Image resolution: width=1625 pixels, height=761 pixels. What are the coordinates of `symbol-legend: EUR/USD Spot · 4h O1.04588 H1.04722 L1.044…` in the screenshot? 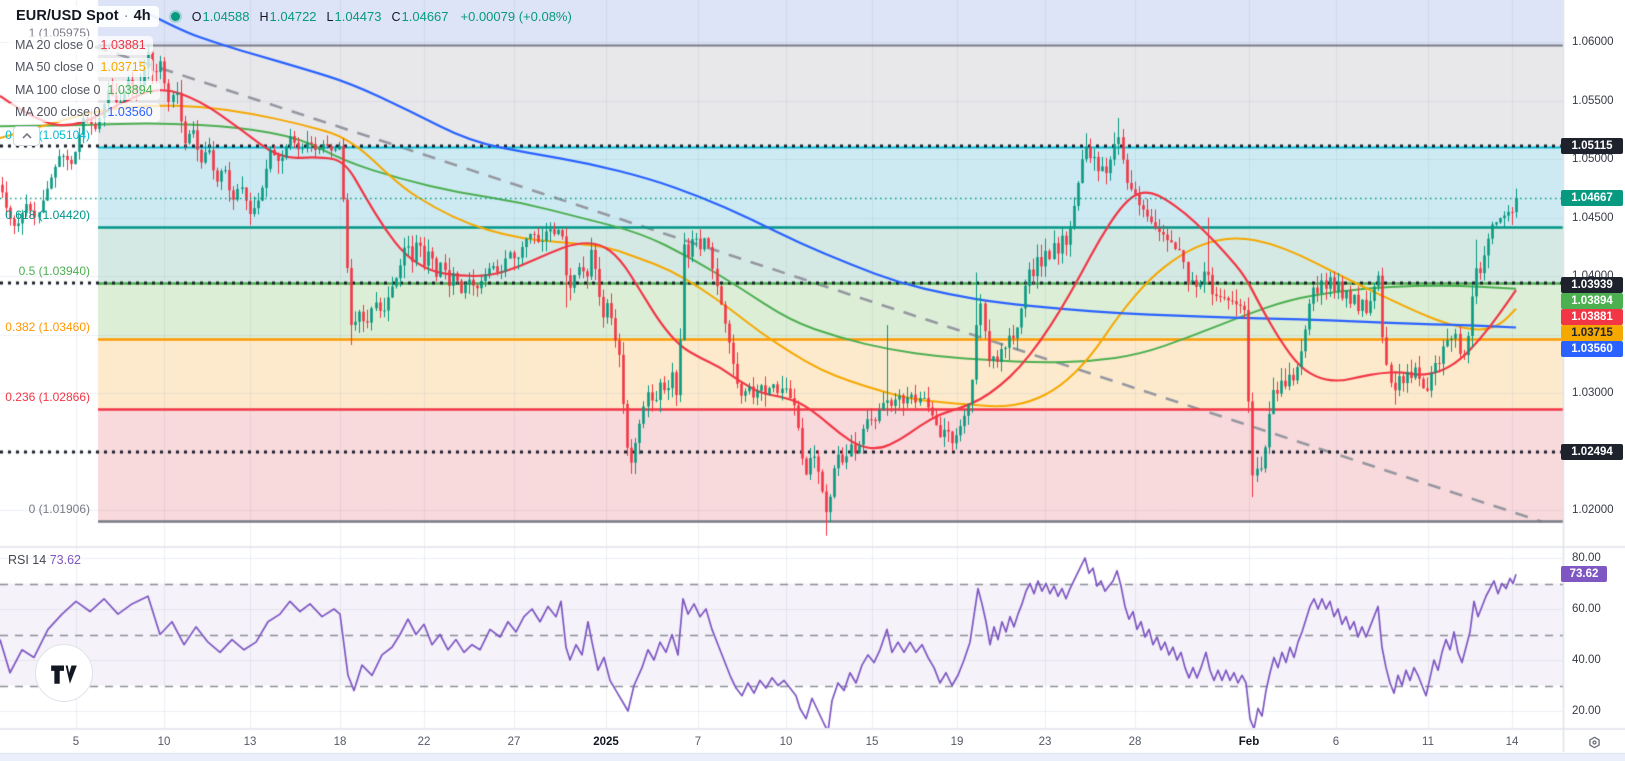 It's located at (290, 16).